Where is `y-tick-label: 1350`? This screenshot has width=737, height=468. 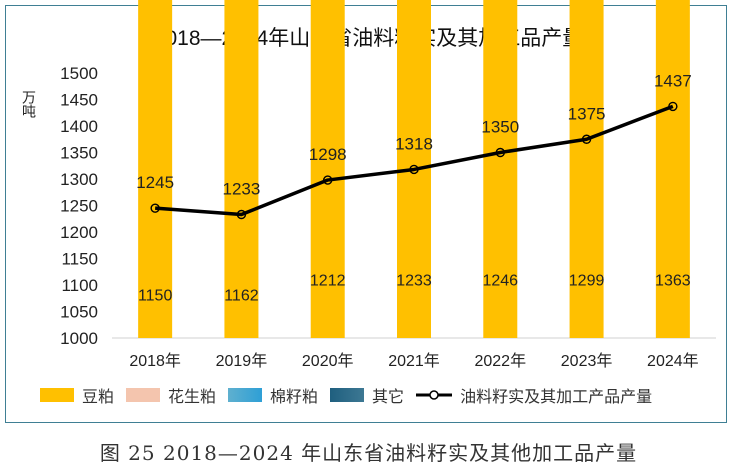 y-tick-label: 1350 is located at coordinates (79, 153).